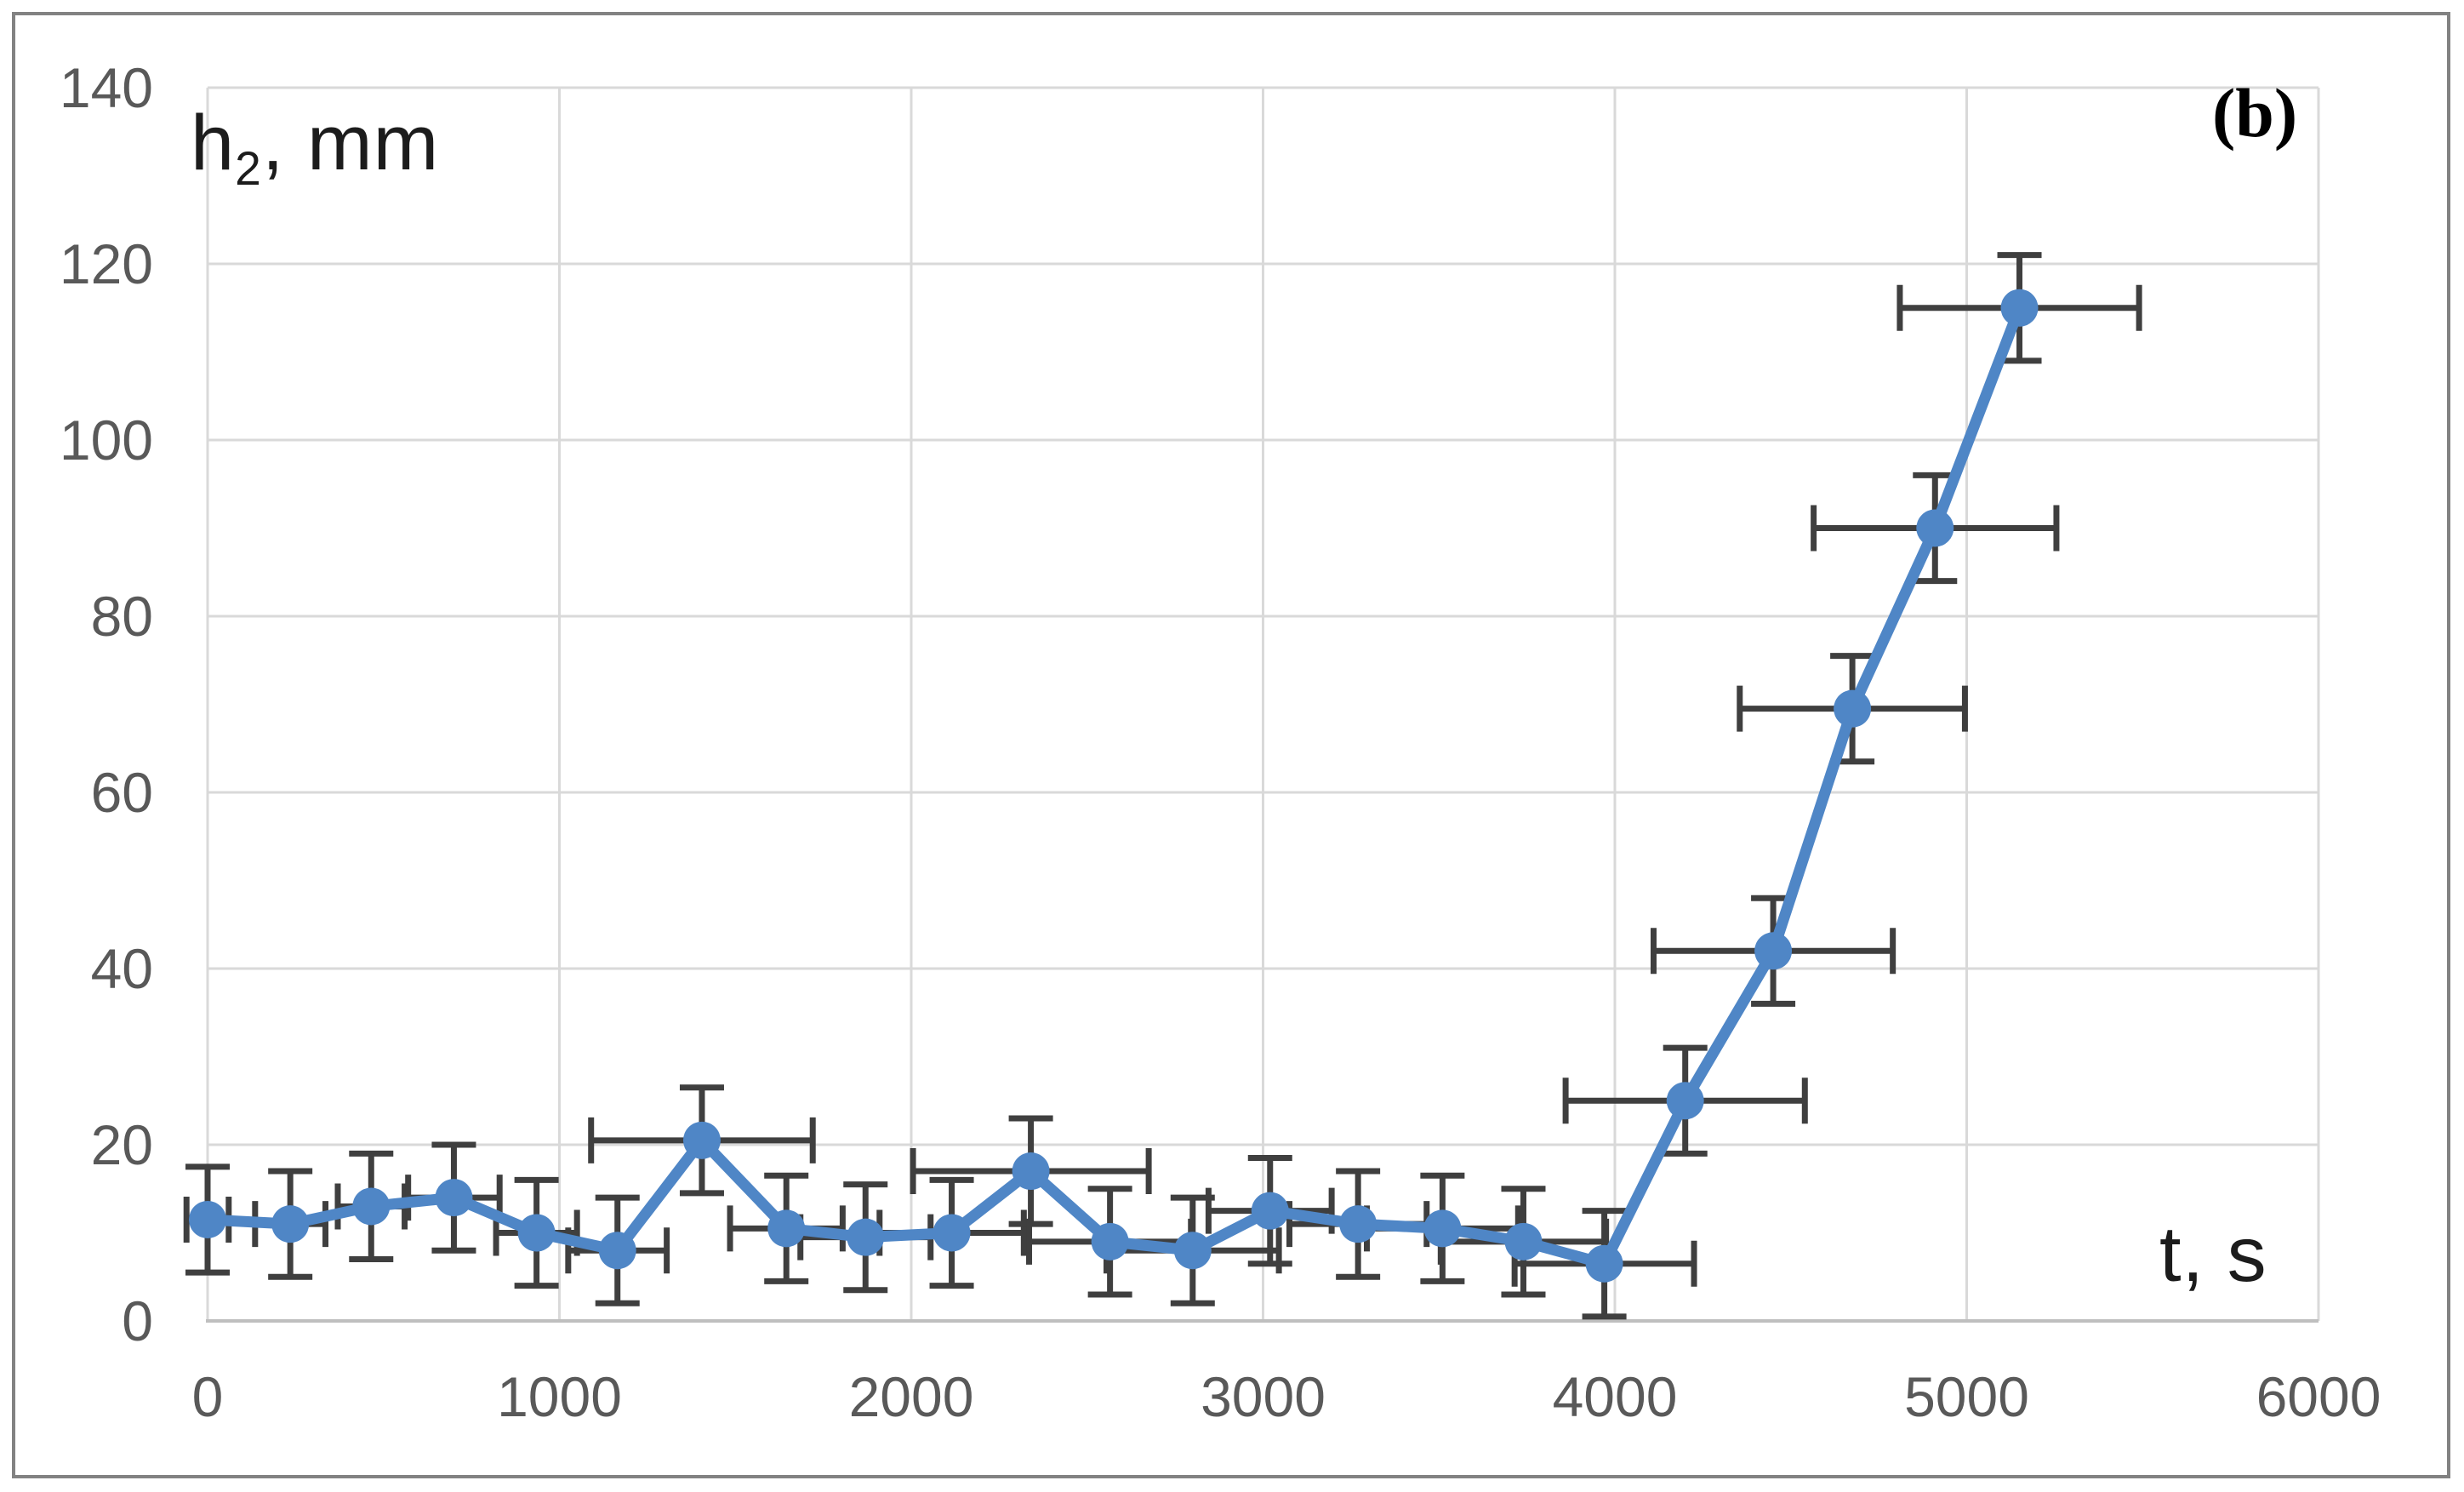  I want to click on panel-label: (b), so click(2255, 112).